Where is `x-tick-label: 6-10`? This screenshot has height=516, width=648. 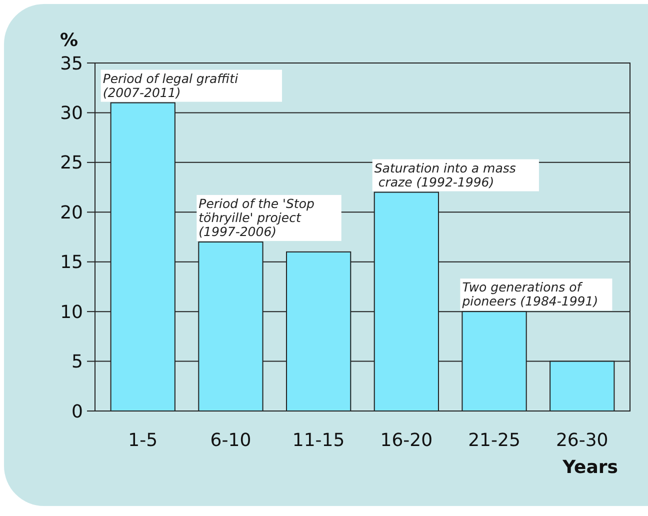
x-tick-label: 6-10 is located at coordinates (231, 440).